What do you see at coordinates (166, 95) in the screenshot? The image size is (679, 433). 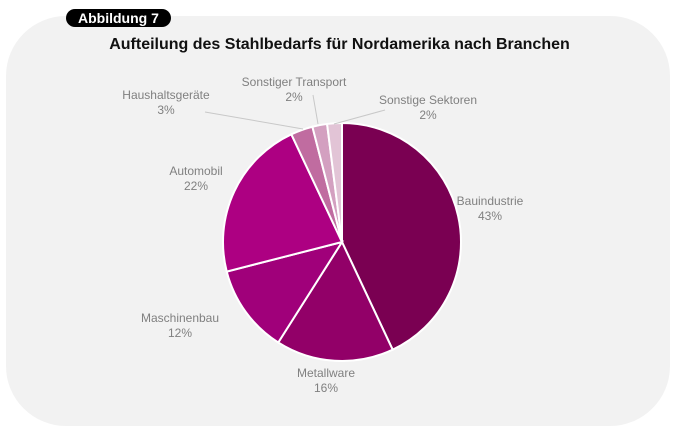 I see `data-label-category: Haushaltsgeräte` at bounding box center [166, 95].